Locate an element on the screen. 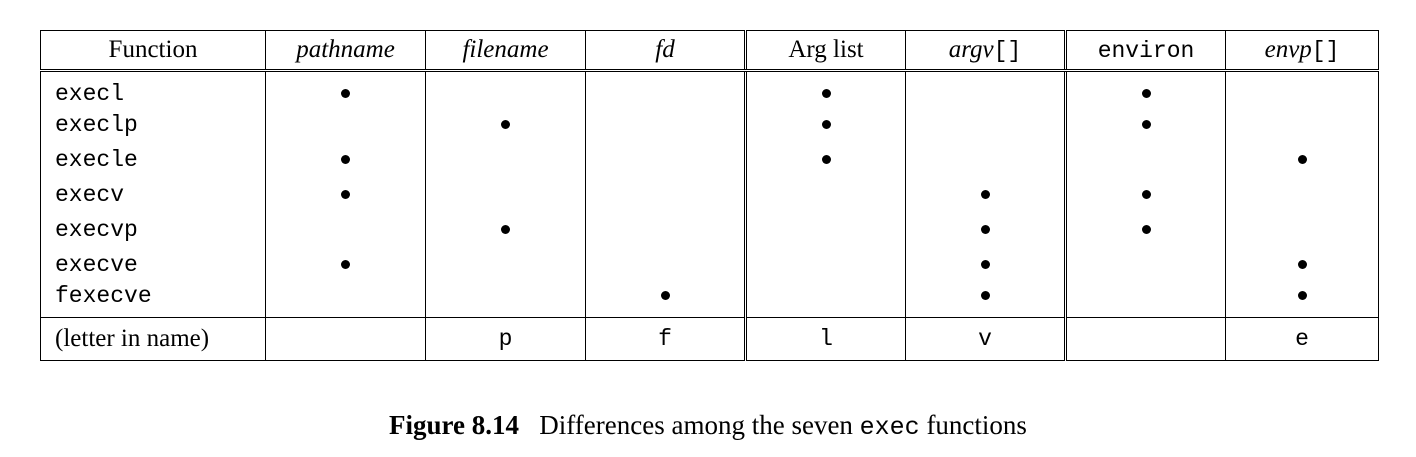  header-cell-function: Function is located at coordinates (153, 51).